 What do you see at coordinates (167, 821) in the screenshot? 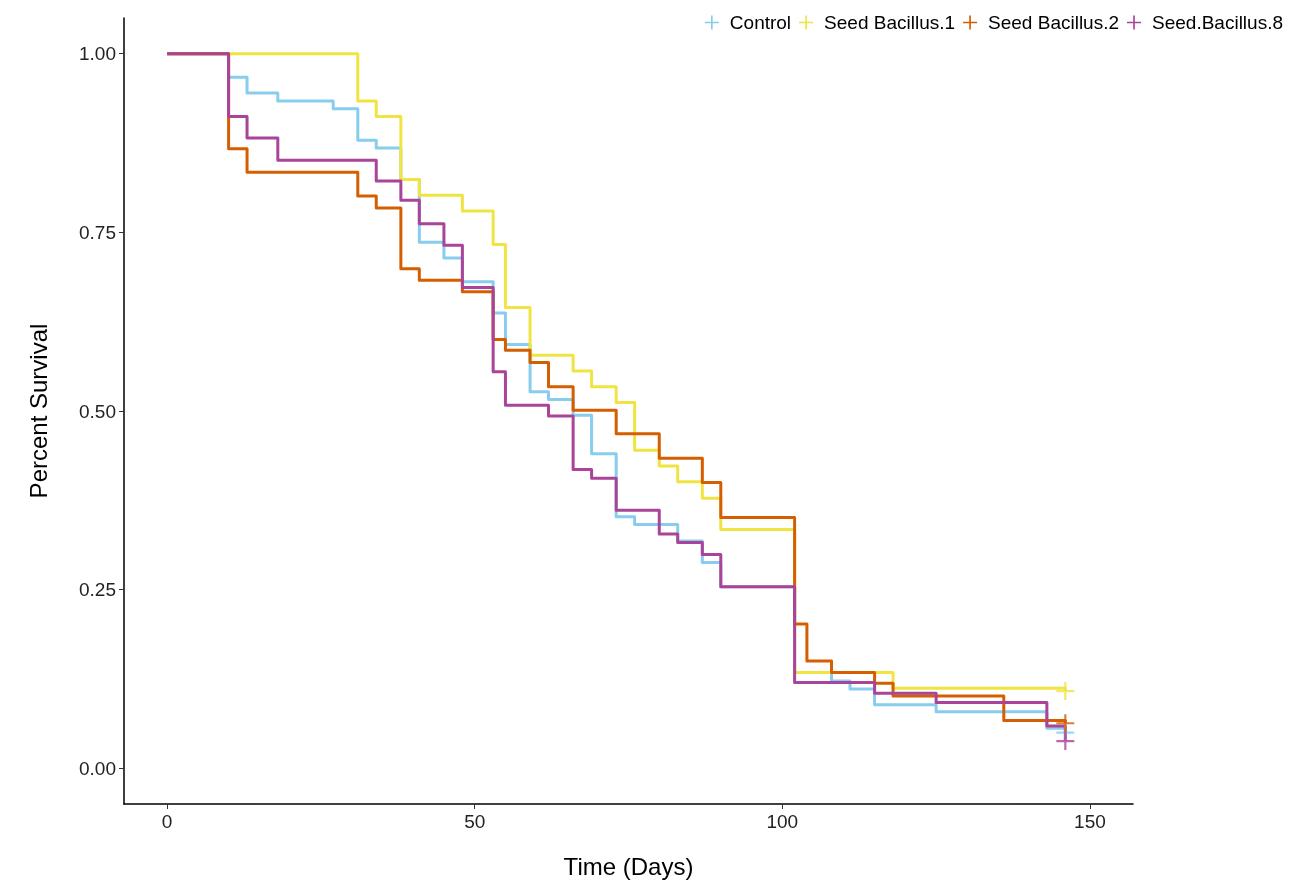
I see `x-tick-label: 0` at bounding box center [167, 821].